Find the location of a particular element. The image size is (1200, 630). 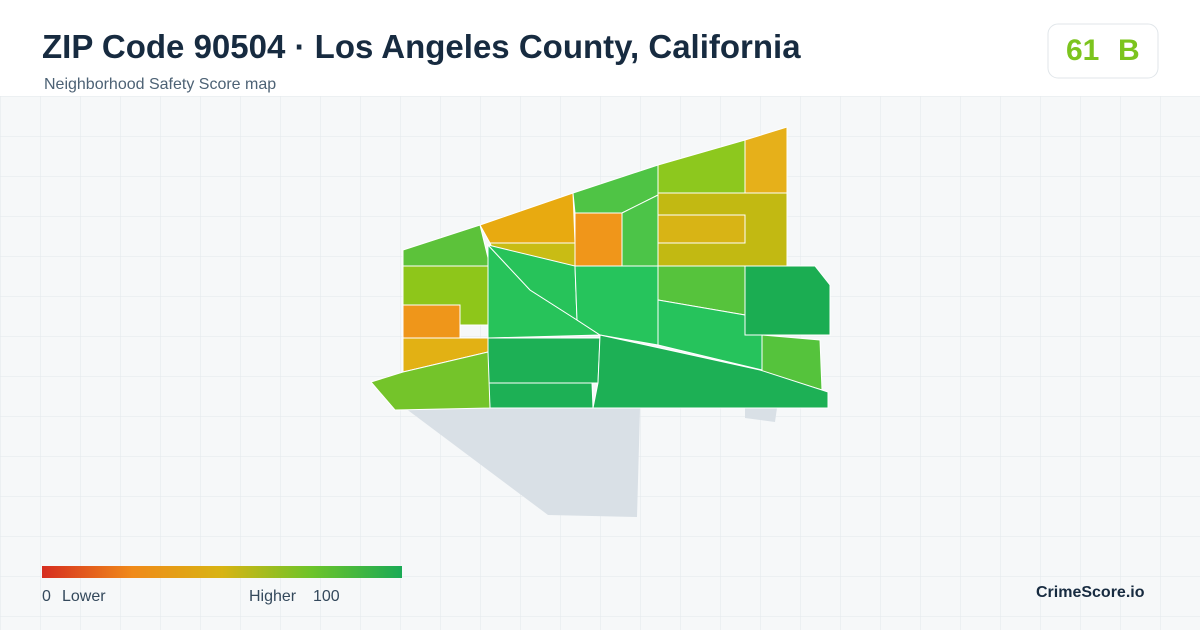

legend-min-label: Lower is located at coordinates (84, 596).